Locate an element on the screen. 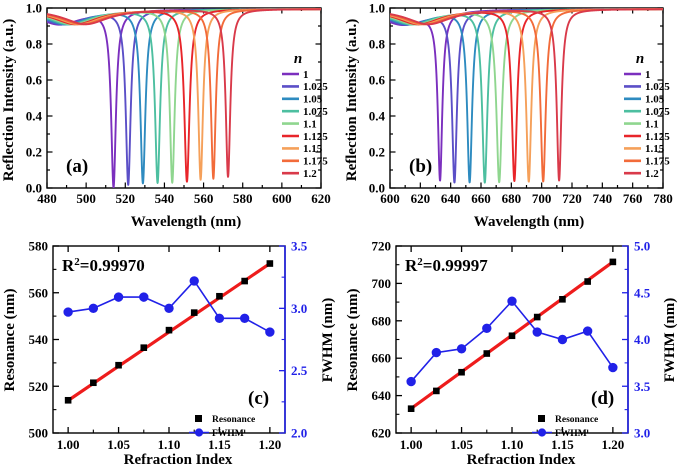  x-tick-label: 660 is located at coordinates (481, 198).